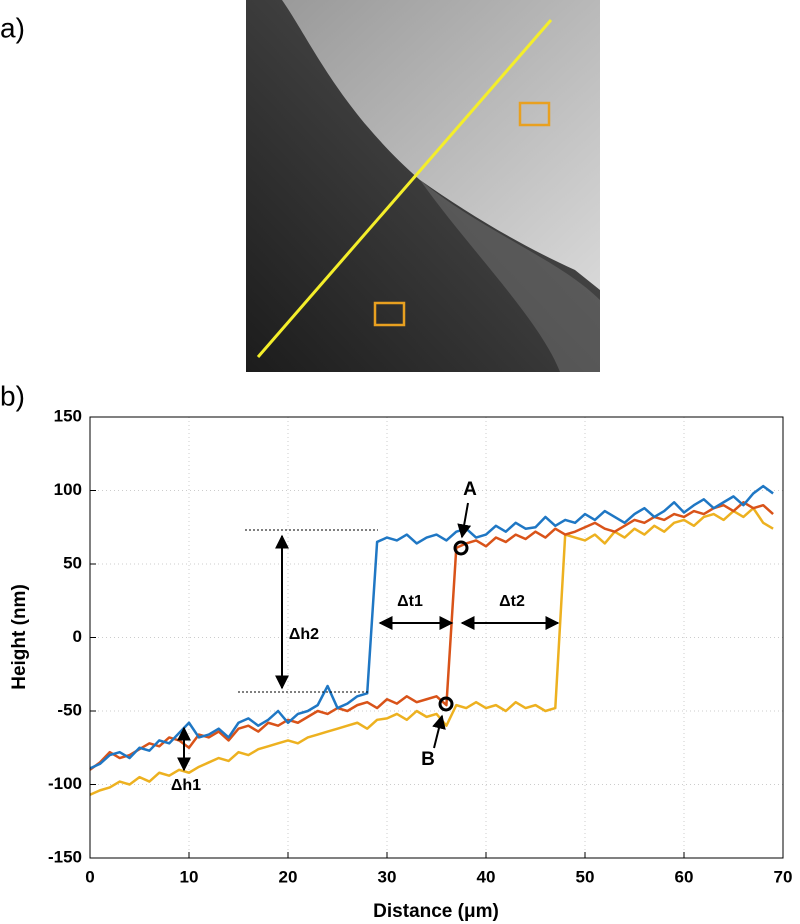 The width and height of the screenshot is (800, 924). I want to click on y-tick-label: -150, so click(65, 856).